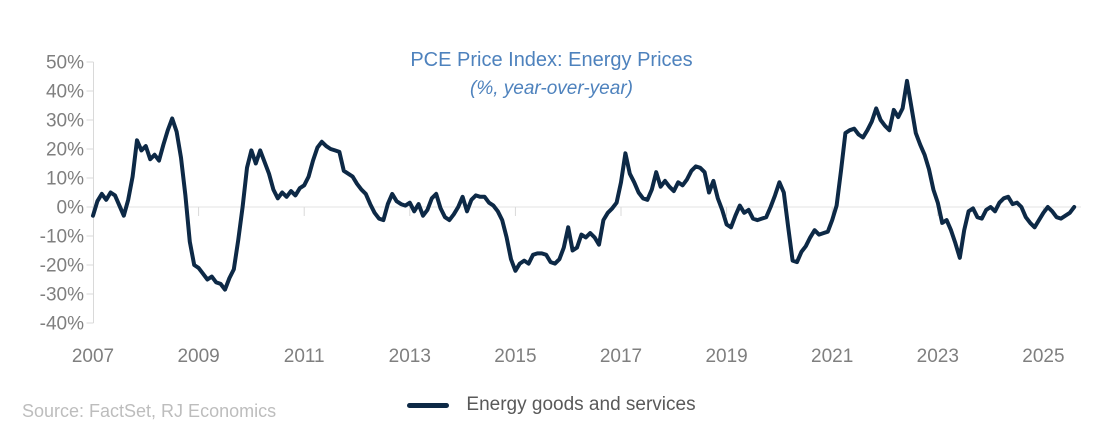  I want to click on y-tick-label: 20%, so click(65, 150).